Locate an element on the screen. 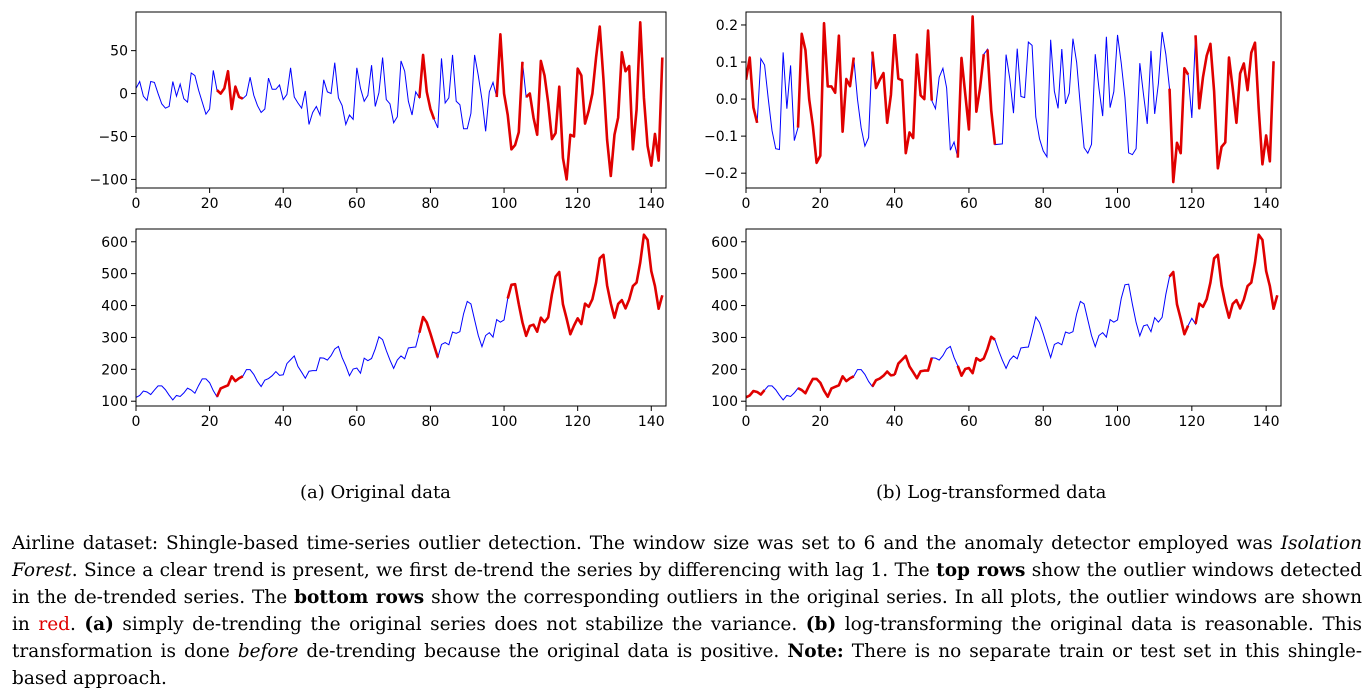  y-tick-label: −100 is located at coordinates (109, 180).